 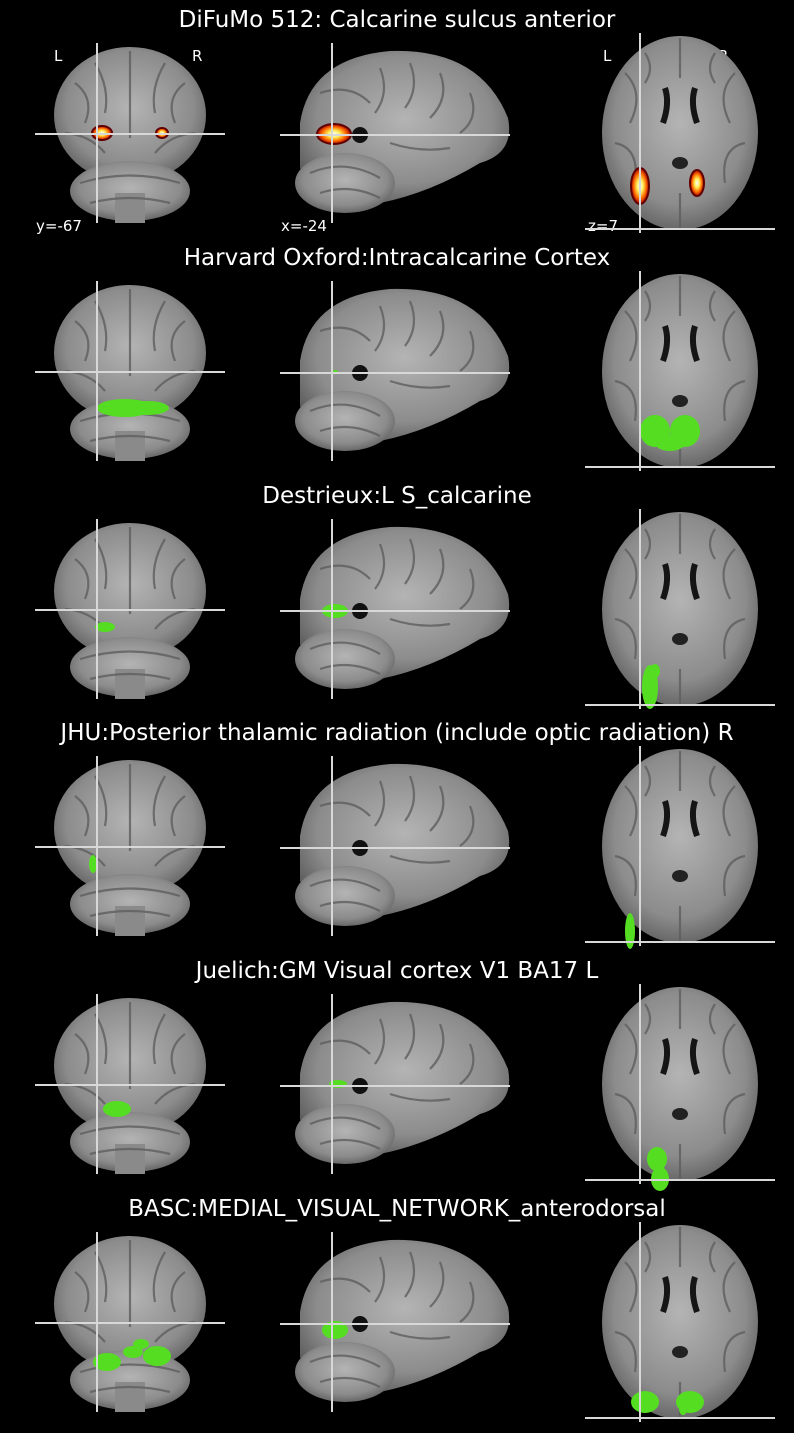 What do you see at coordinates (59, 226) in the screenshot?
I see `coronal-coordinate-label: y=-67` at bounding box center [59, 226].